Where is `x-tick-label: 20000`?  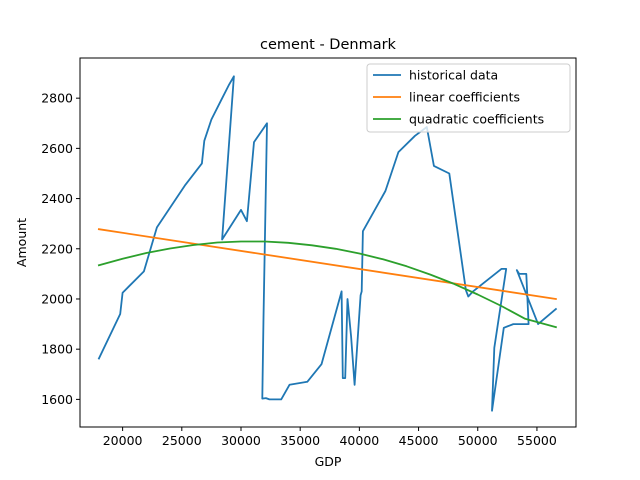
x-tick-label: 20000 is located at coordinates (123, 440).